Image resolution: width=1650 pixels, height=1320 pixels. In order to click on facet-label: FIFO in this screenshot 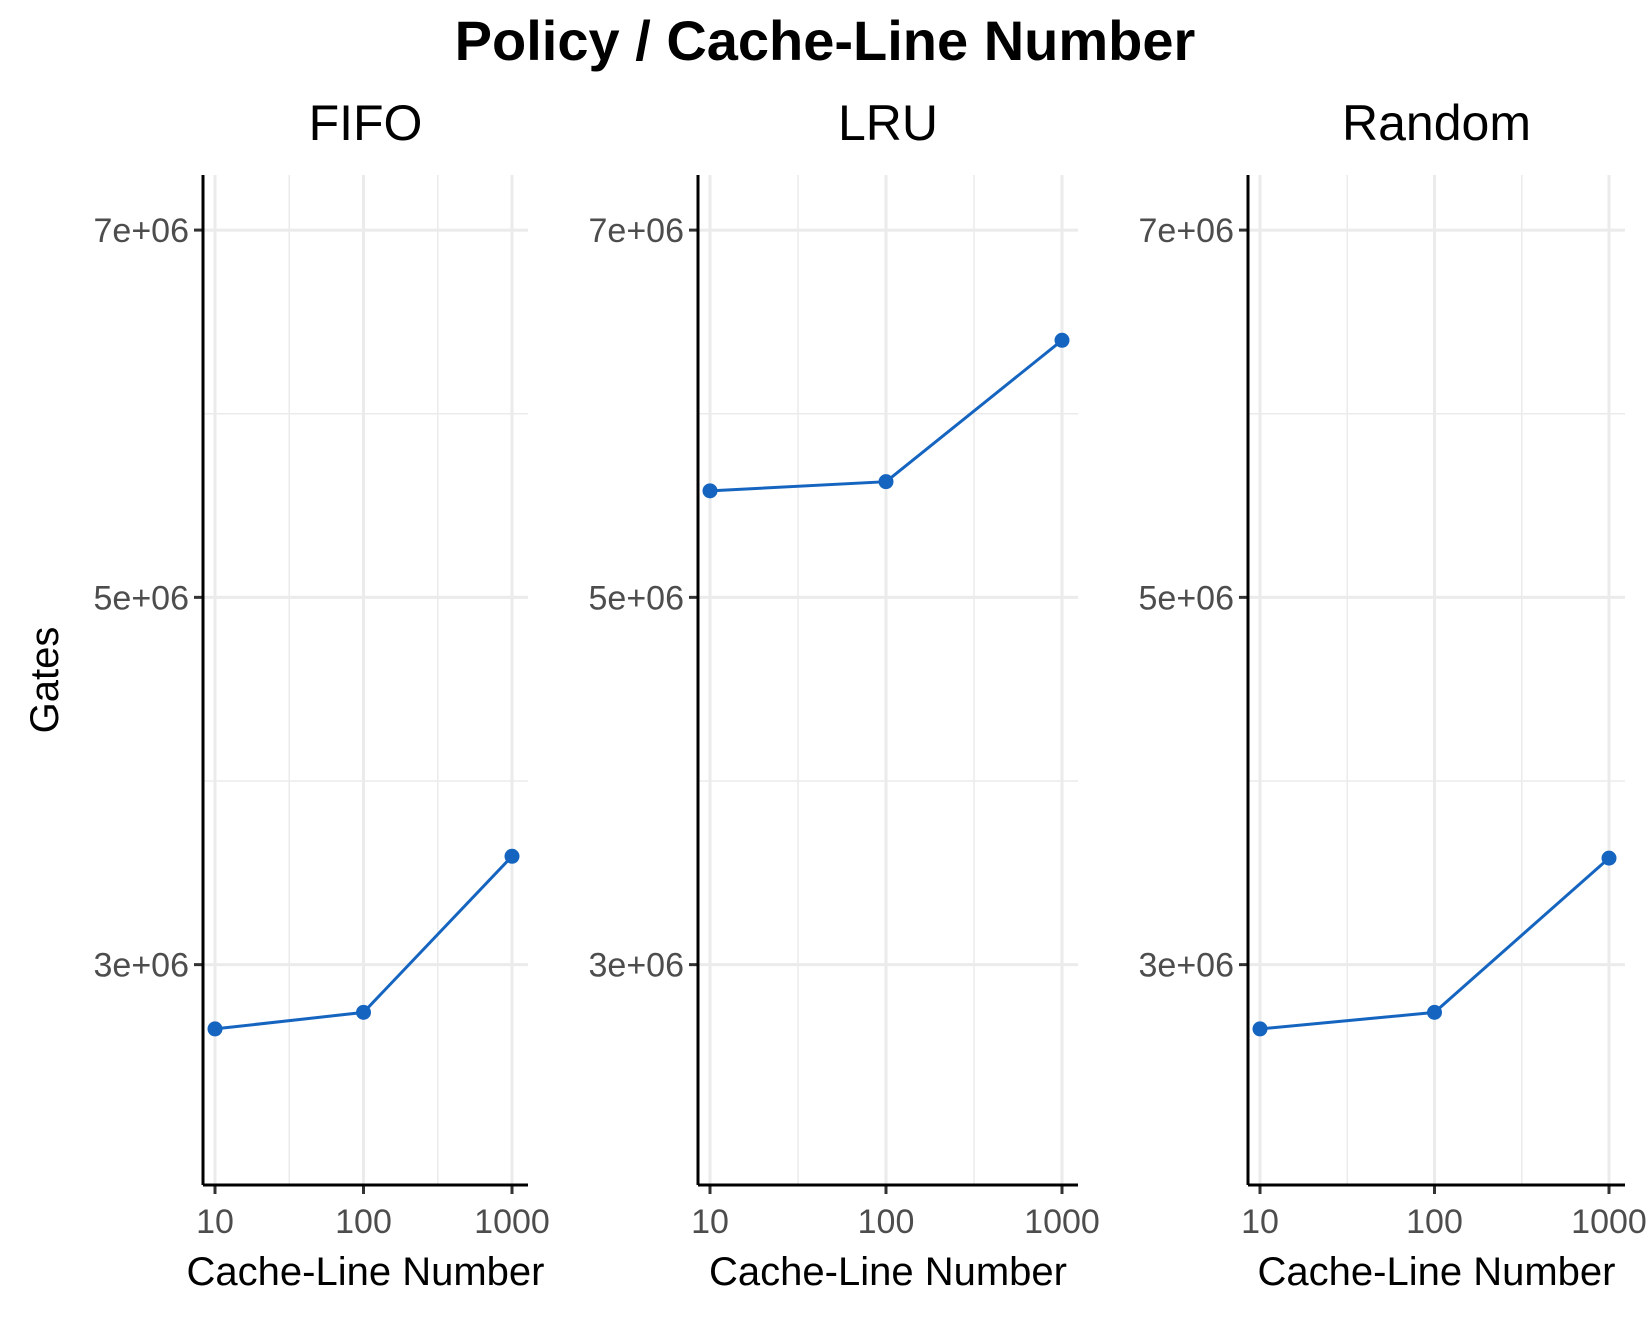, I will do `click(366, 123)`.